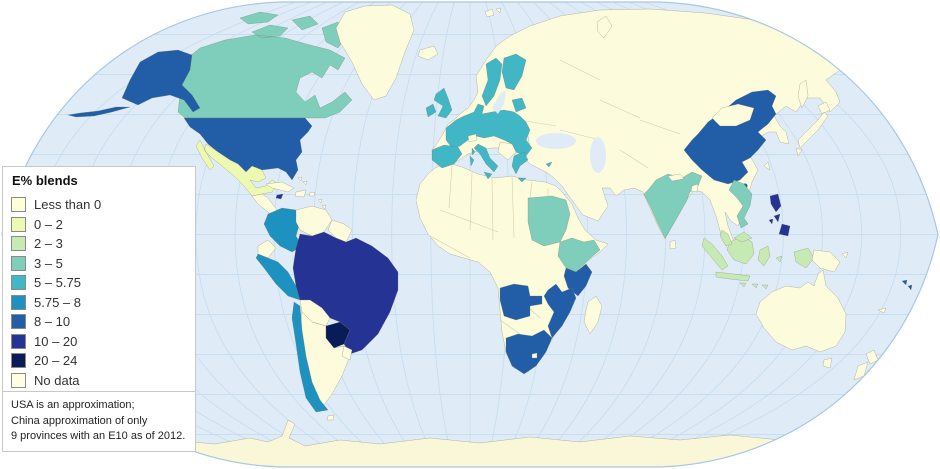 The height and width of the screenshot is (469, 940). I want to click on legend-title: E% blends, so click(45, 180).